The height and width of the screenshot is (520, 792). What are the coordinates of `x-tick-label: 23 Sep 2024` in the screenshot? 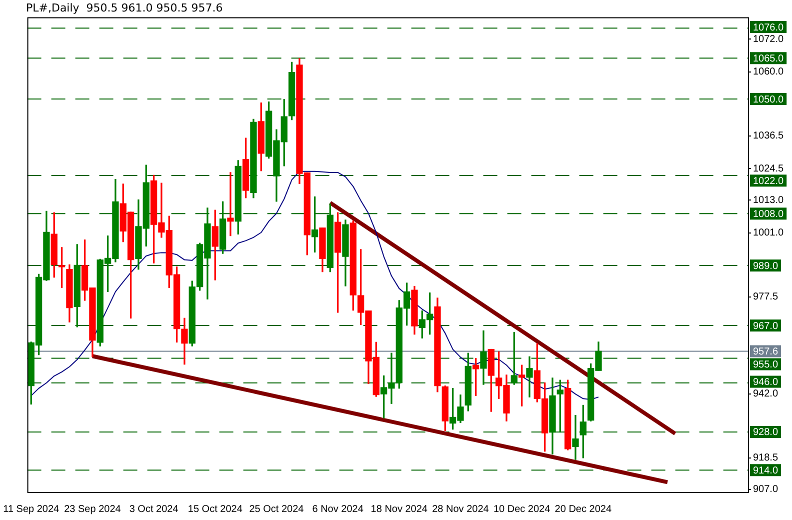 It's located at (93, 509).